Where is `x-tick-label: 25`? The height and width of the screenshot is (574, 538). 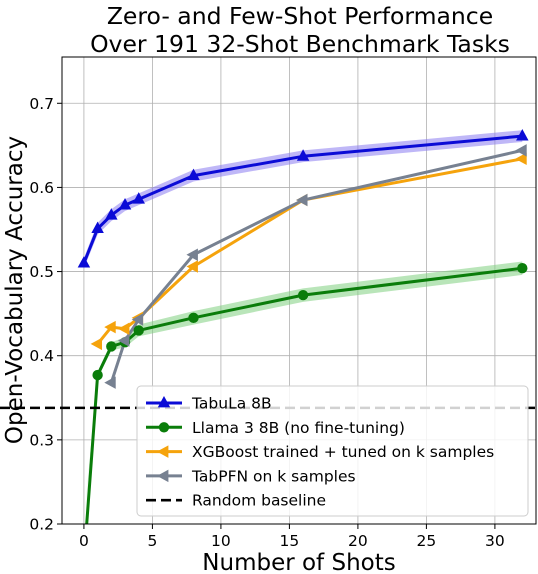 x-tick-label: 25 is located at coordinates (427, 541).